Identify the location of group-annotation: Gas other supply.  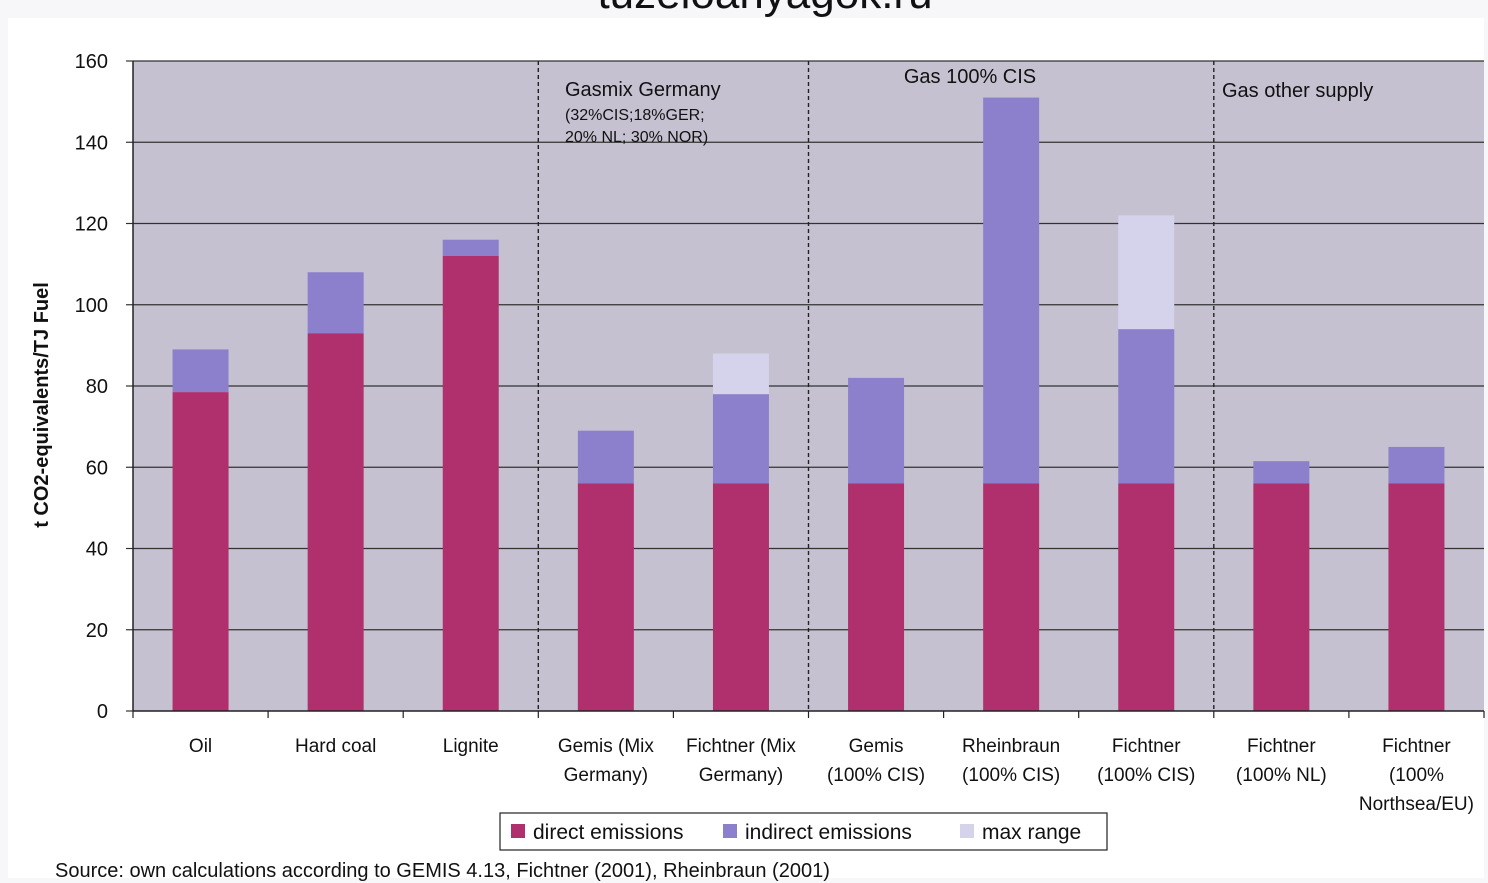
(1297, 91).